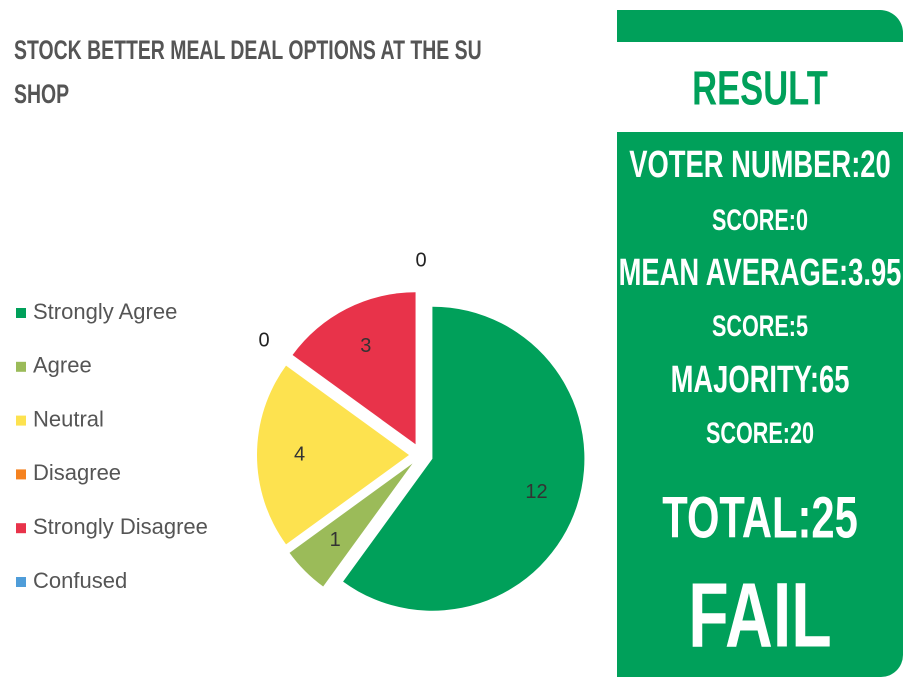 The image size is (913, 685). What do you see at coordinates (77, 472) in the screenshot?
I see `legend-label: Disagree` at bounding box center [77, 472].